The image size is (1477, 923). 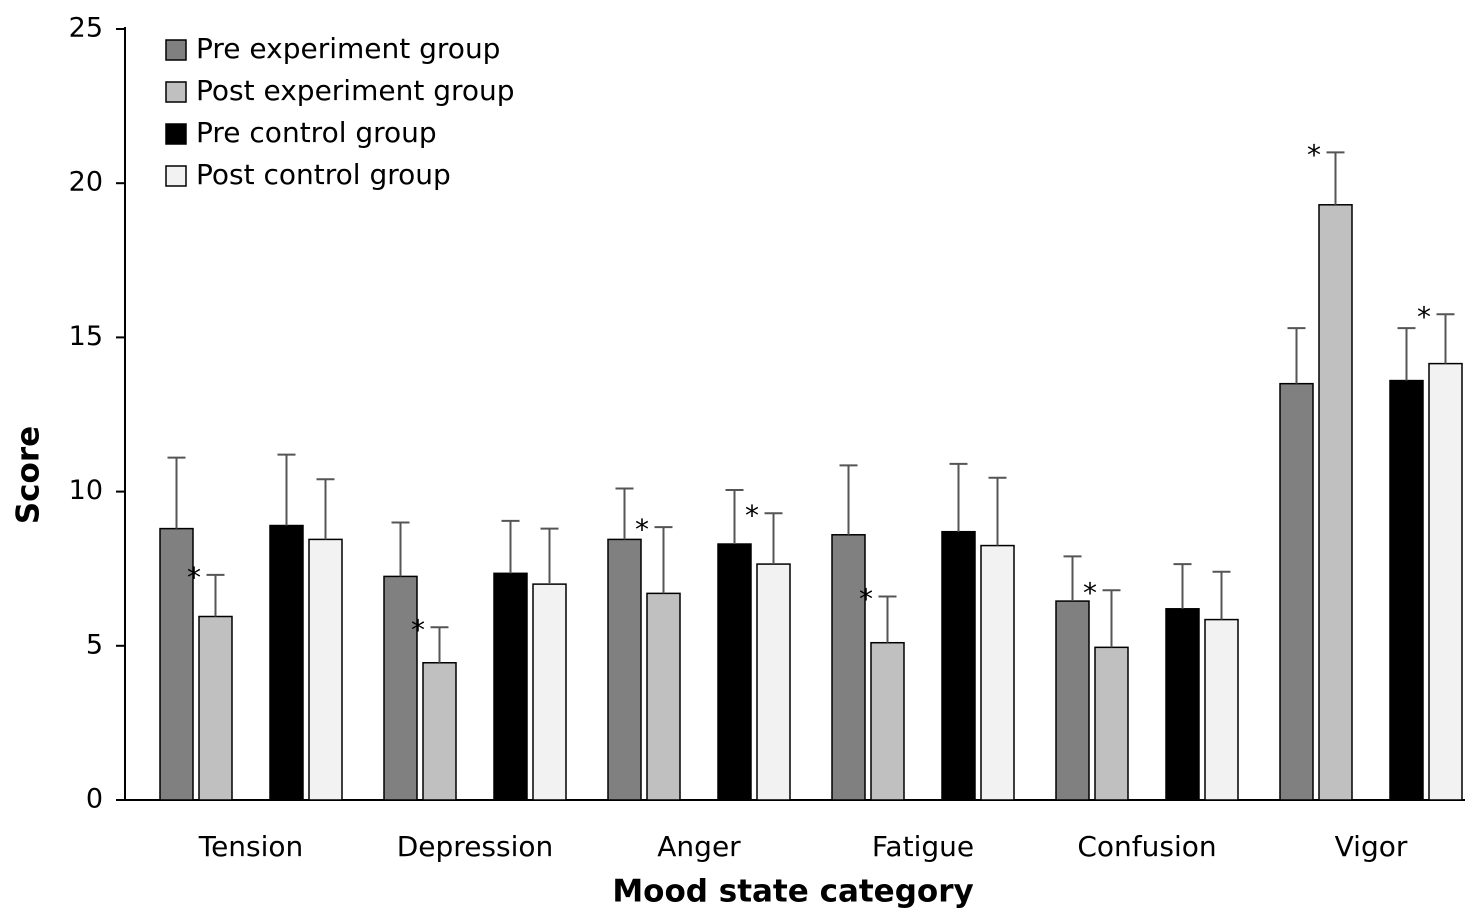 I want to click on y-tick-label: 0, so click(x=94, y=799).